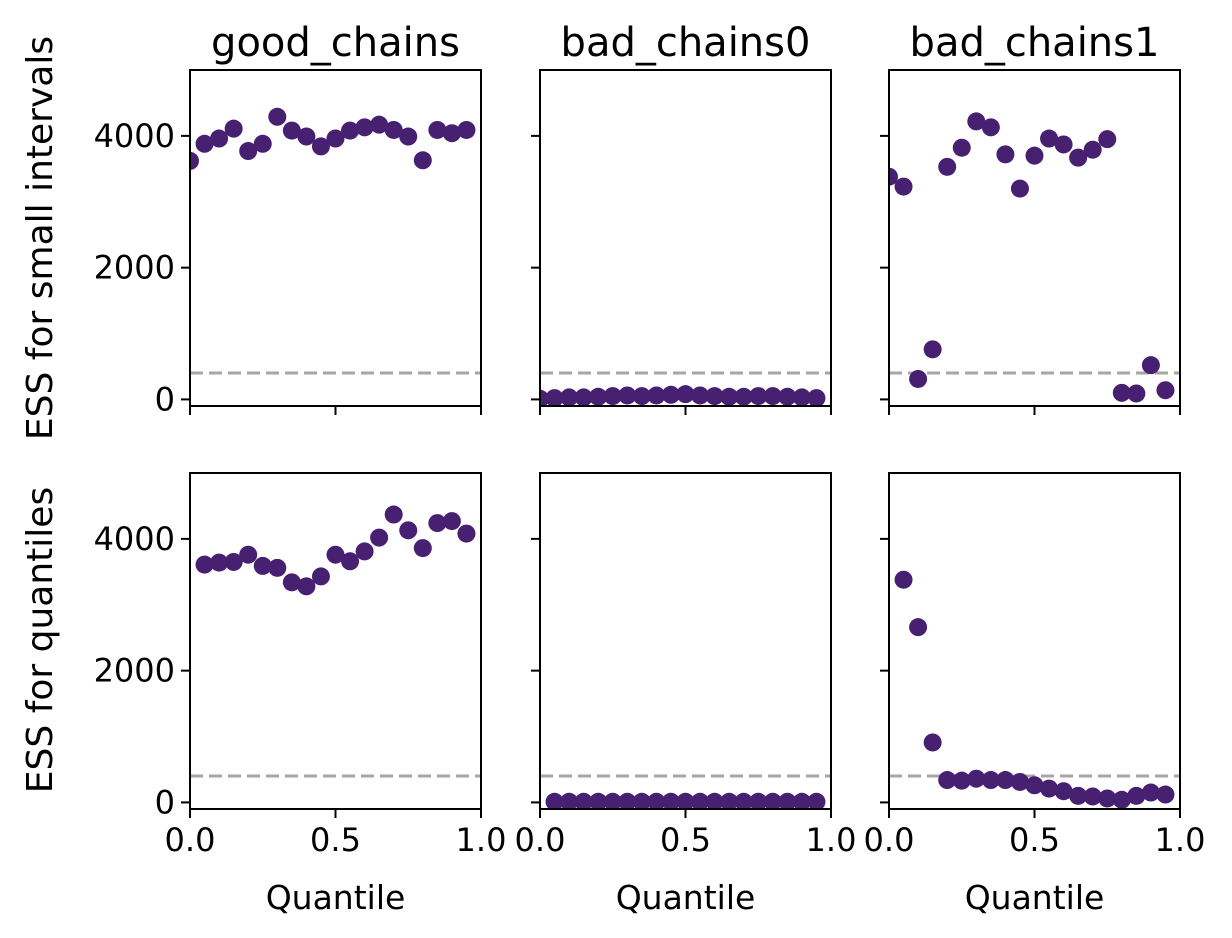 This screenshot has height=938, width=1232. I want to click on panel-r1c2: 0.0 0.5 1.0 Quantile, so click(1034, 694).